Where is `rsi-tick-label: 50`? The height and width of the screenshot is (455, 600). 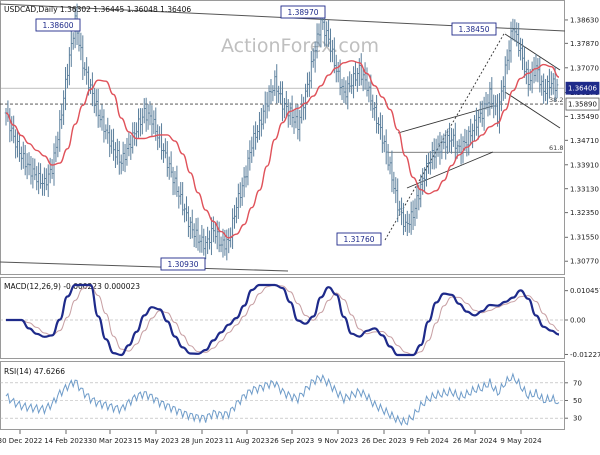
rsi-tick-label: 50 is located at coordinates (577, 401).